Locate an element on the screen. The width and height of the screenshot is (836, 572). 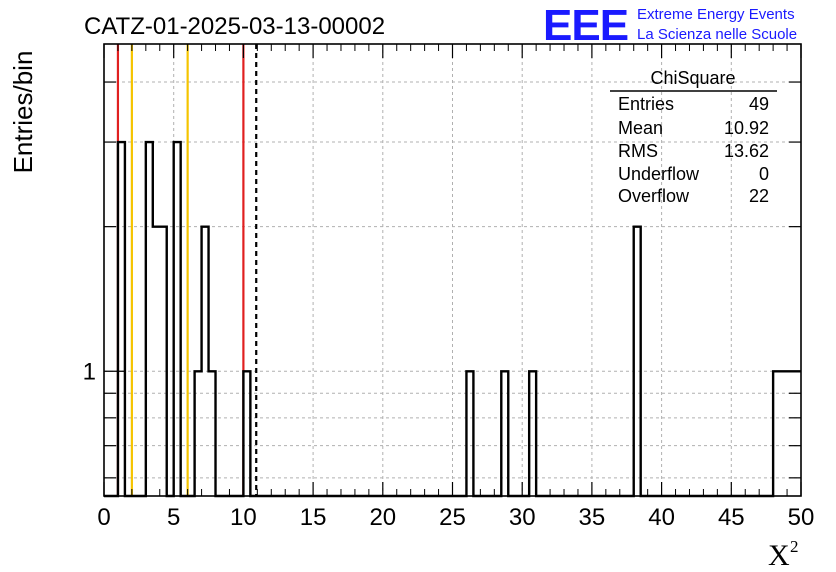
reference-lines is located at coordinates (187, 270).